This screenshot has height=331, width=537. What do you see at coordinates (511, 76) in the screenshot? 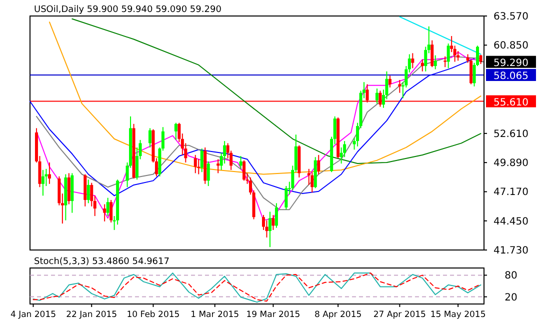
I see `ref-line-label: 58.065` at bounding box center [511, 76].